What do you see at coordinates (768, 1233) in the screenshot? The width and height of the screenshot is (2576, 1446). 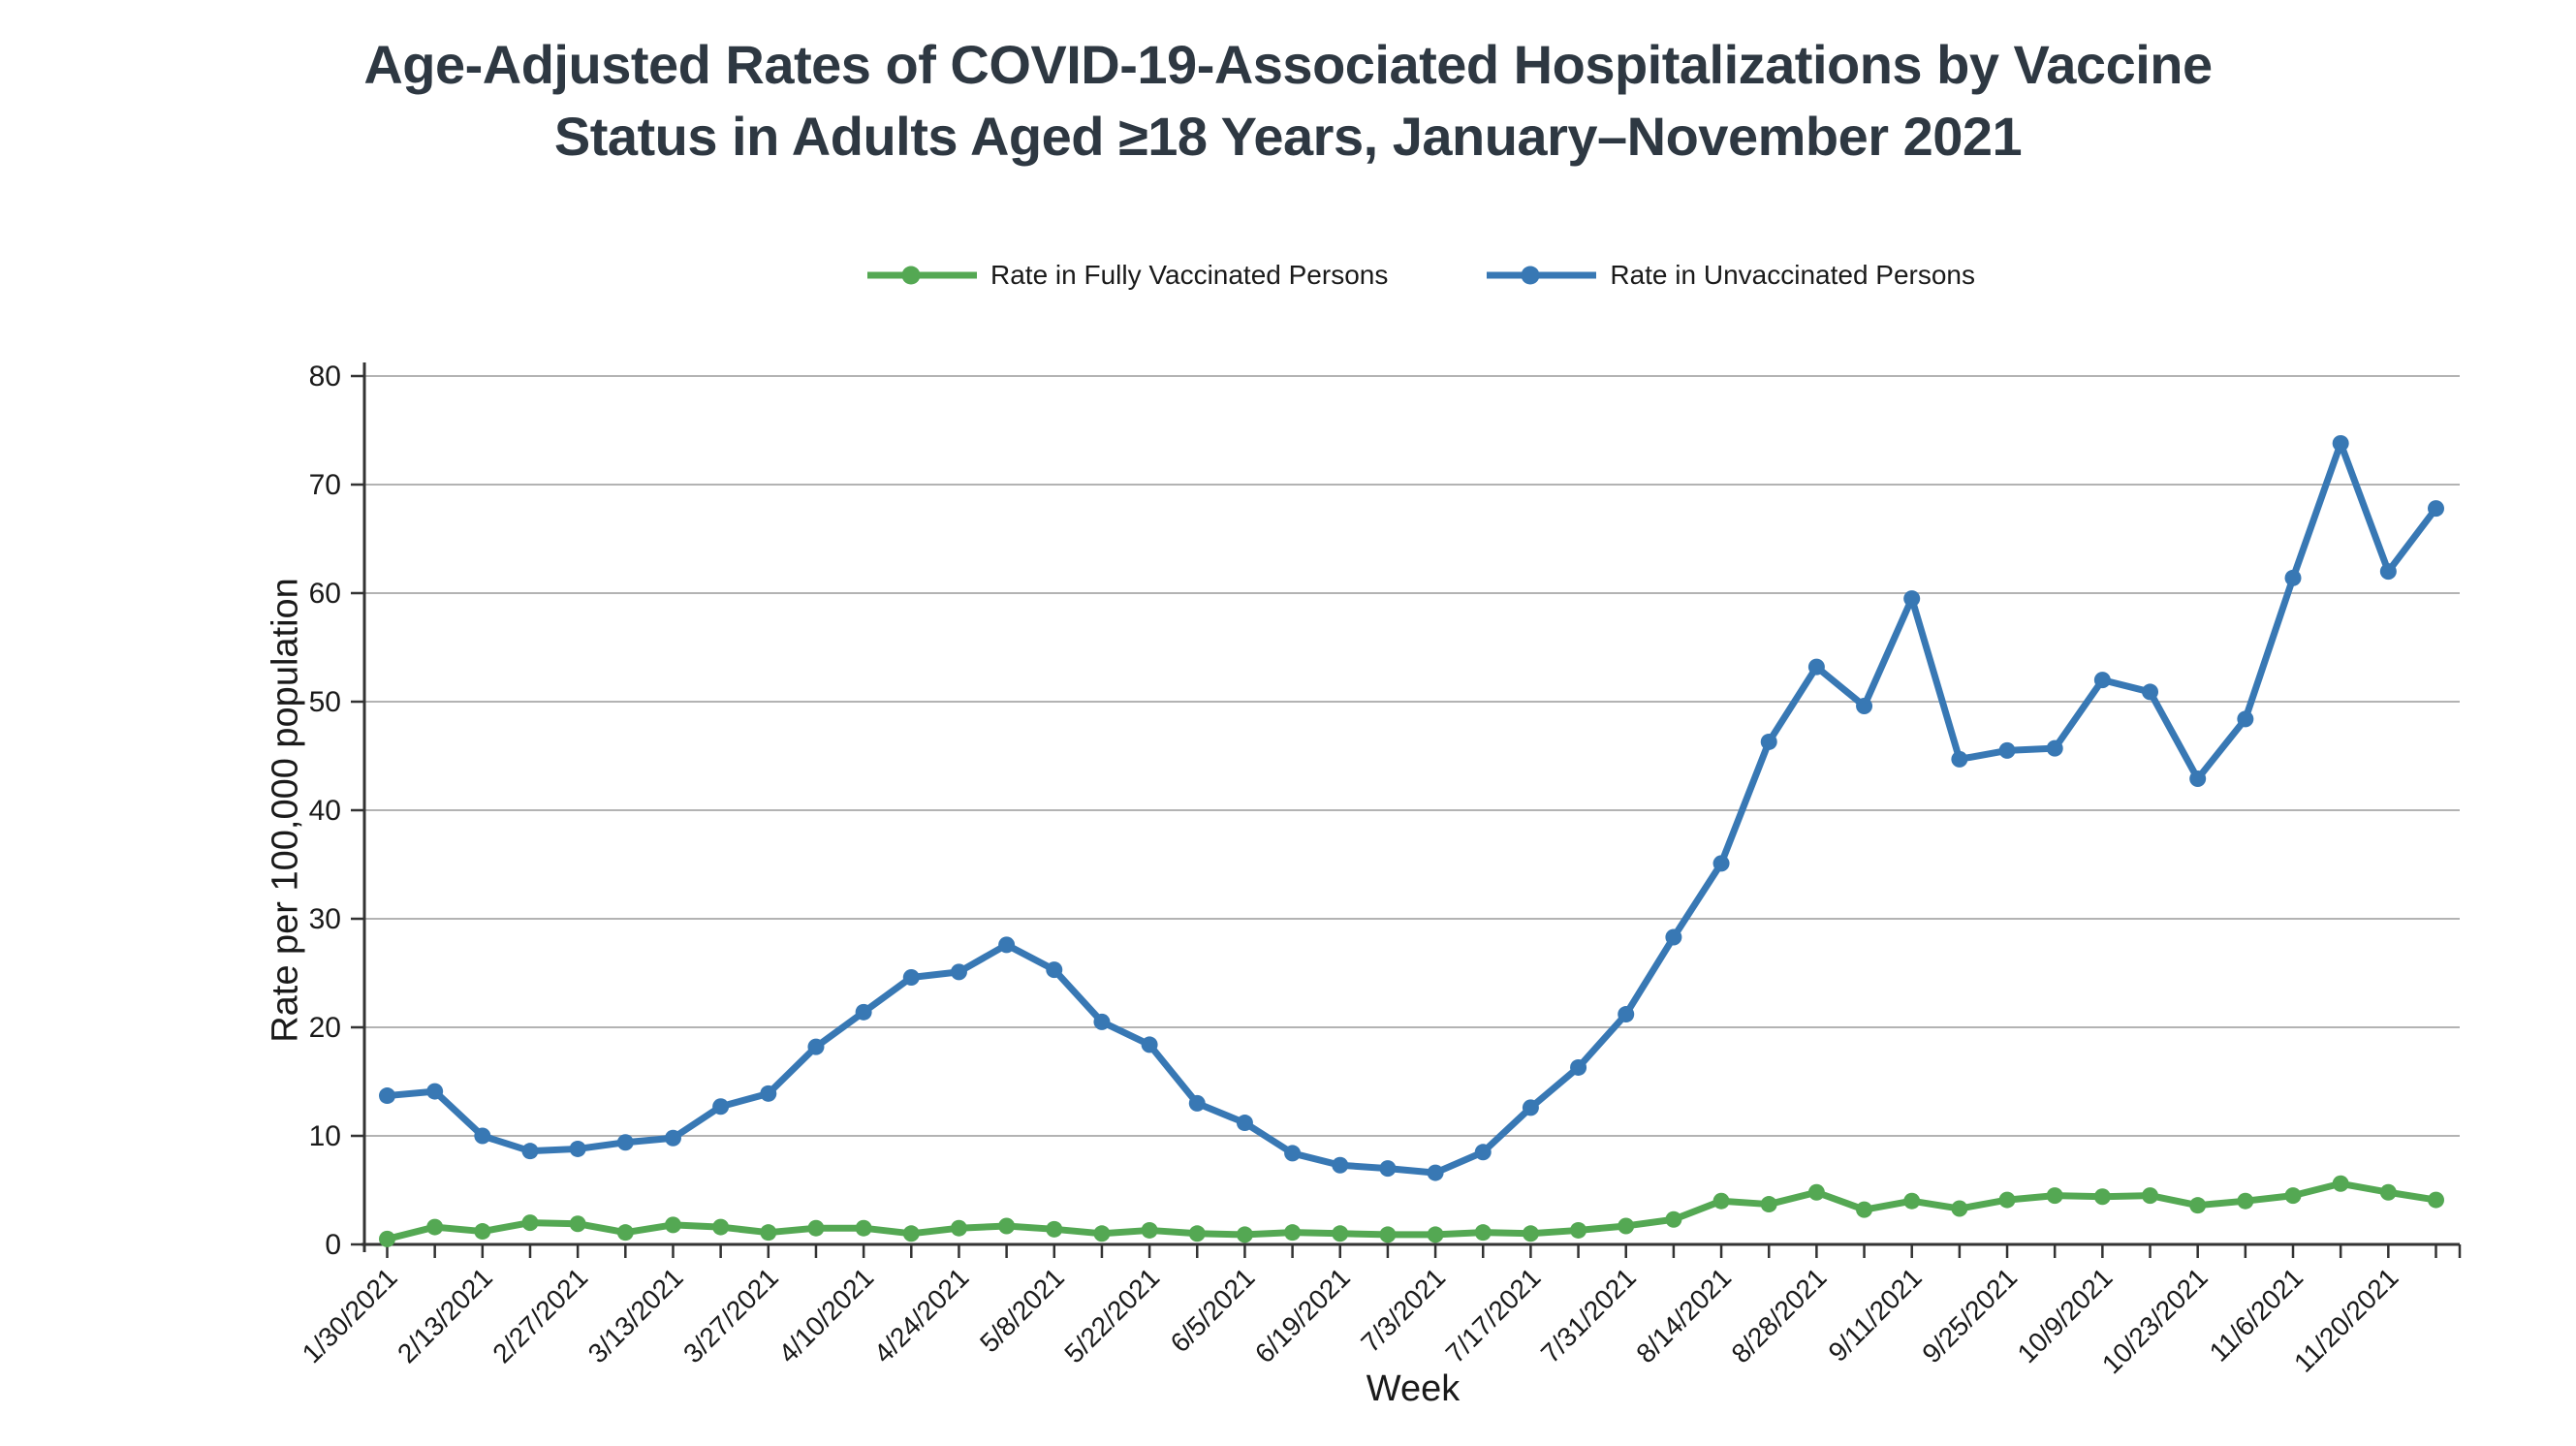 I see `data-point-fully-vaccinated-3/27/2021` at bounding box center [768, 1233].